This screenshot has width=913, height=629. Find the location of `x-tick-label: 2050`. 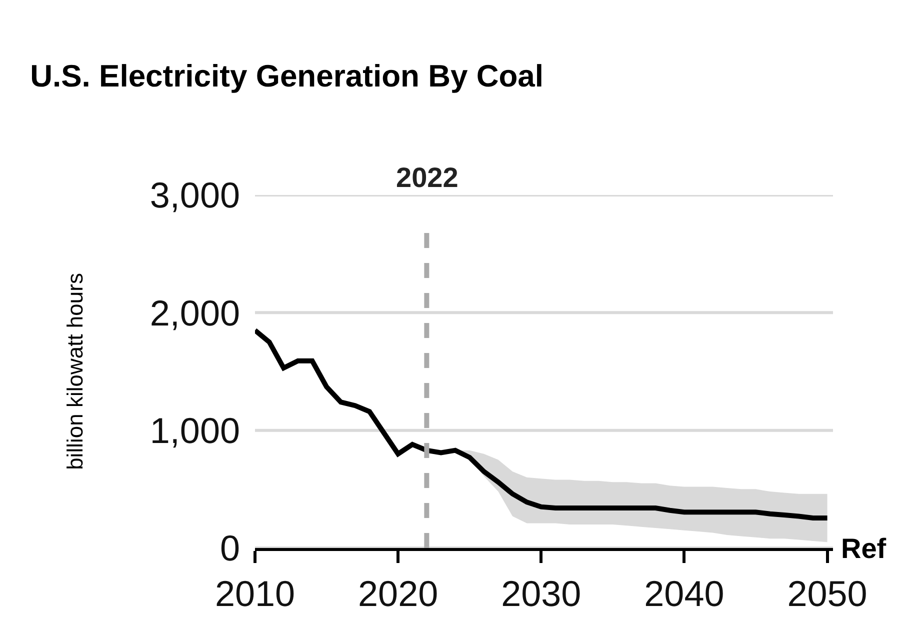

x-tick-label: 2050 is located at coordinates (827, 593).